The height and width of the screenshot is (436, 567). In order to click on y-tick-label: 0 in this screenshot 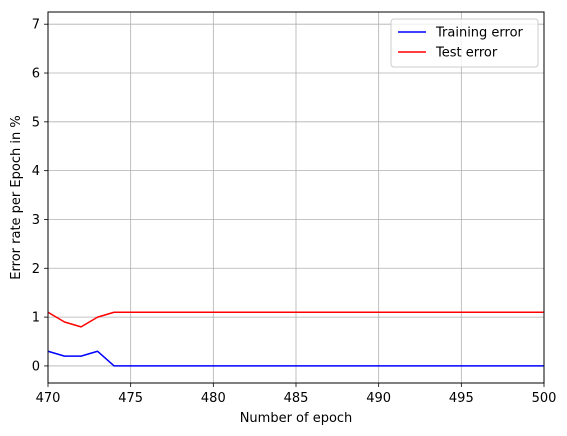, I will do `click(36, 366)`.